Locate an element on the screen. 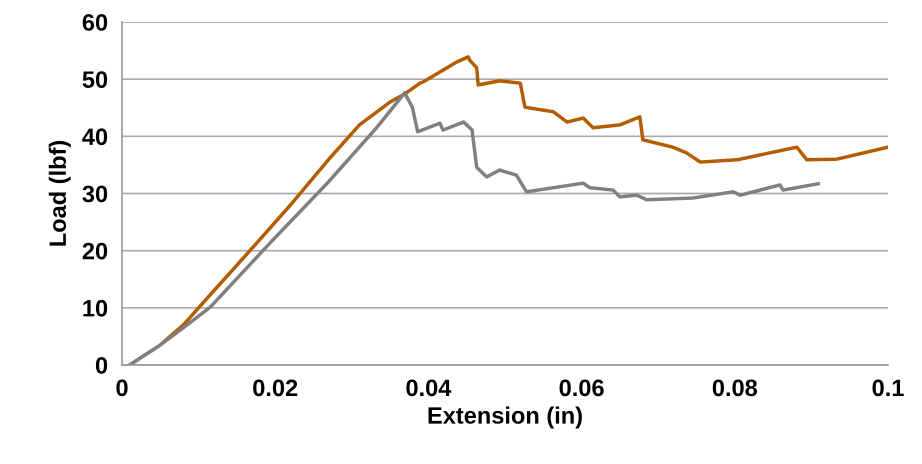  y-tick-label: 20 is located at coordinates (95, 251).